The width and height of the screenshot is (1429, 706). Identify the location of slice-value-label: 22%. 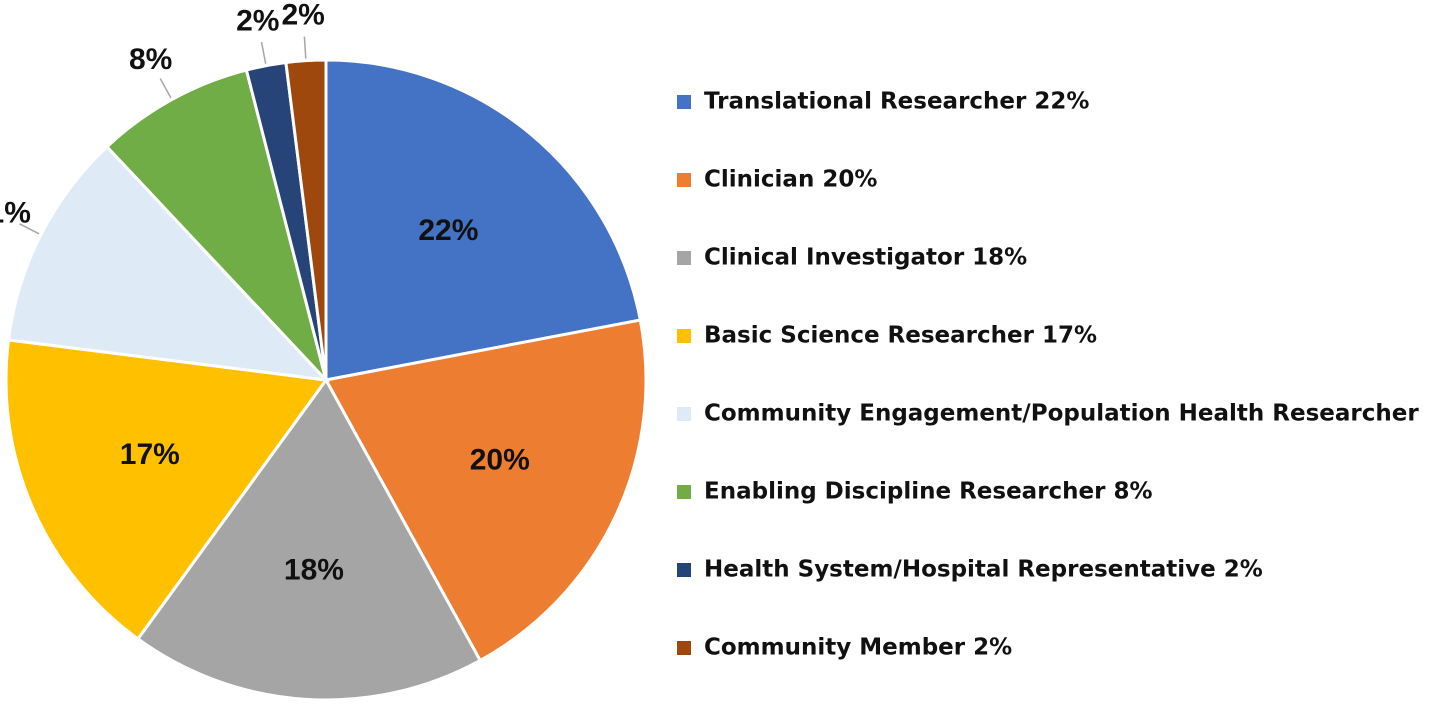
(448, 230).